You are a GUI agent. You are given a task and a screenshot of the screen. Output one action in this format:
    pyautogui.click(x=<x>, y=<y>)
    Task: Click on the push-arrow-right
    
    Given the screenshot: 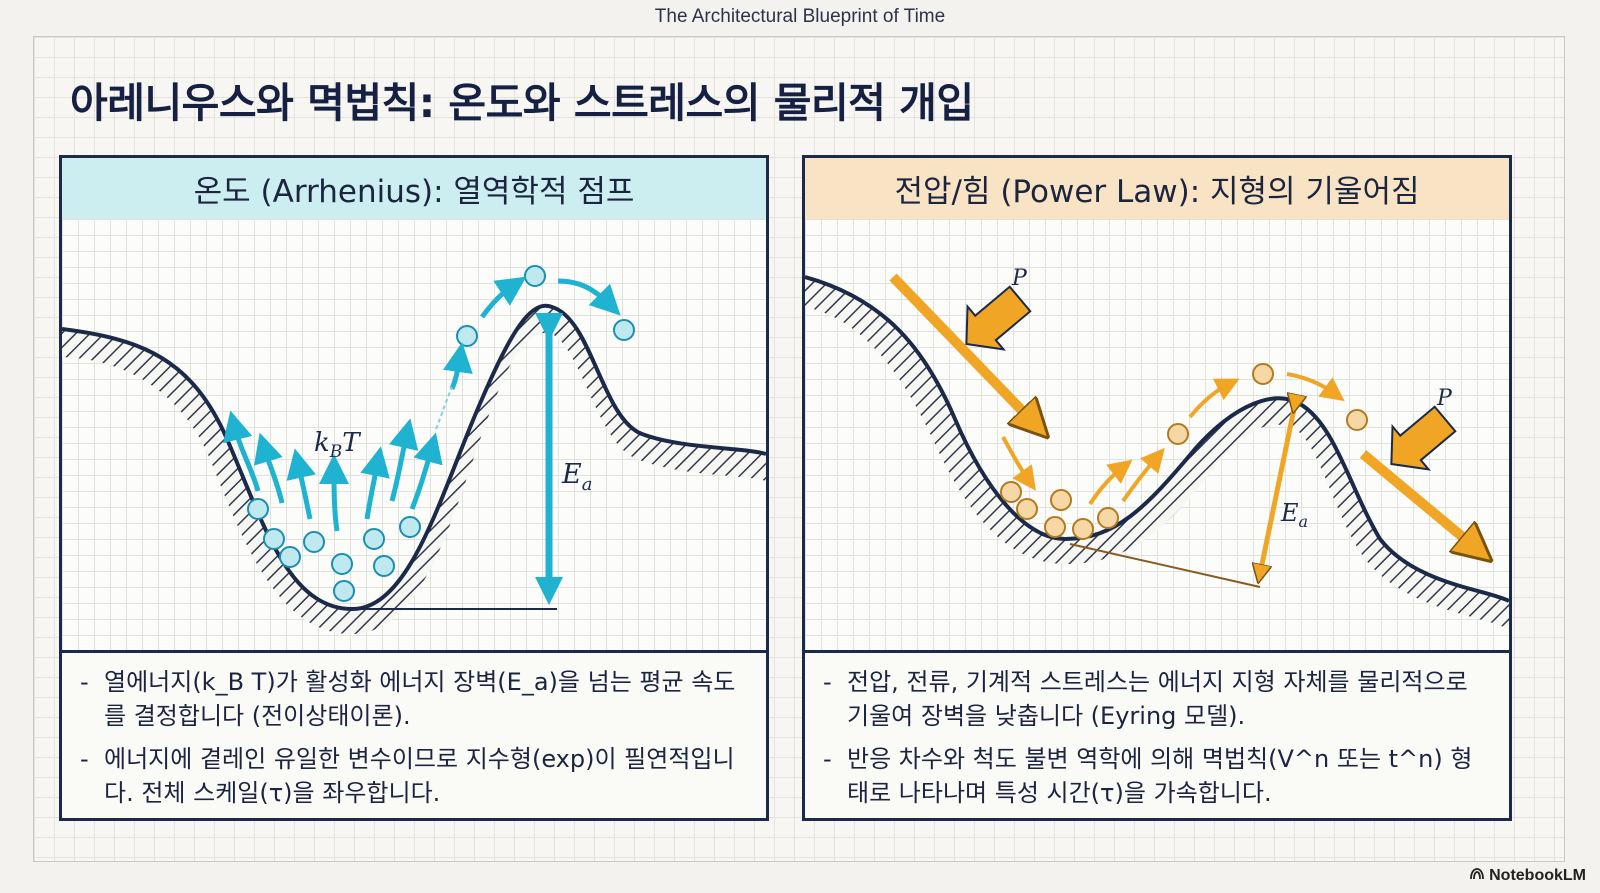 What is the action you would take?
    pyautogui.click(x=1418, y=499)
    